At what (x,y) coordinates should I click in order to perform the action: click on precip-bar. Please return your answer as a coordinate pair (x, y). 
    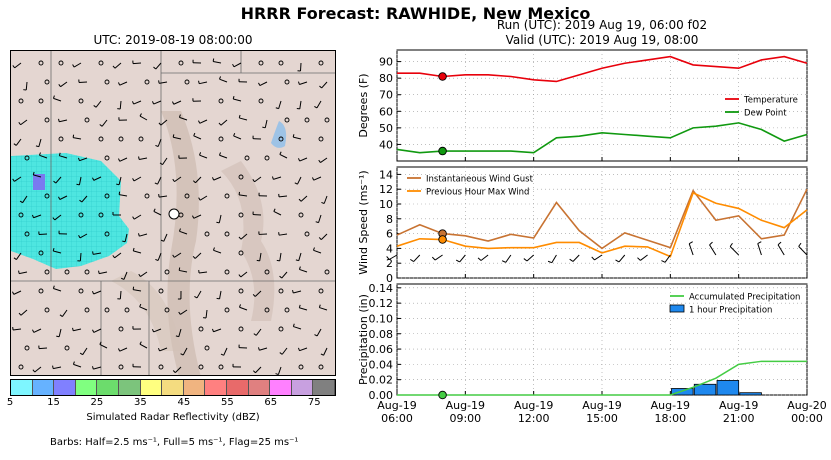
    Looking at the image, I should click on (750, 394).